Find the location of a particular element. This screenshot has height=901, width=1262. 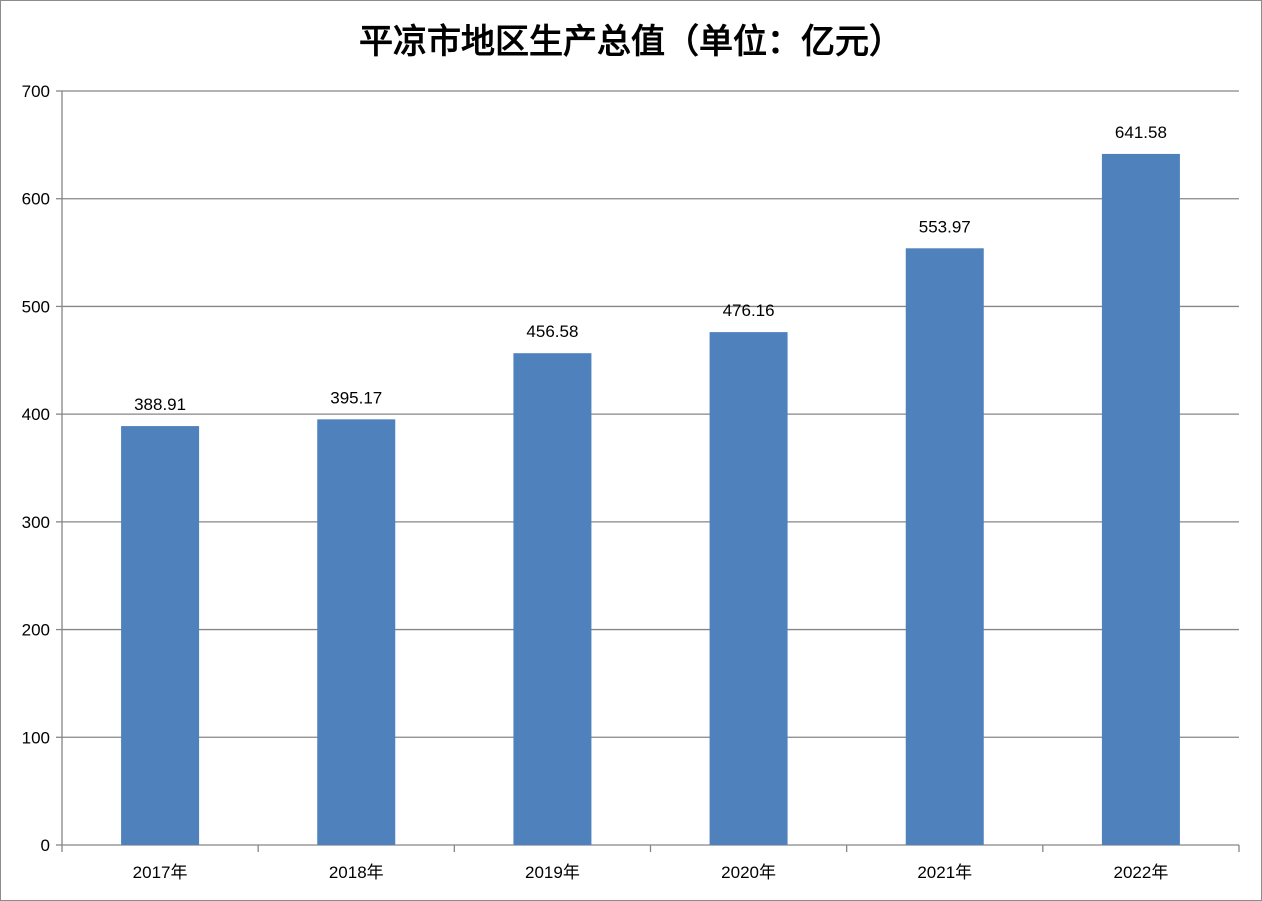

x-tick-label: 2022年 is located at coordinates (1141, 872).